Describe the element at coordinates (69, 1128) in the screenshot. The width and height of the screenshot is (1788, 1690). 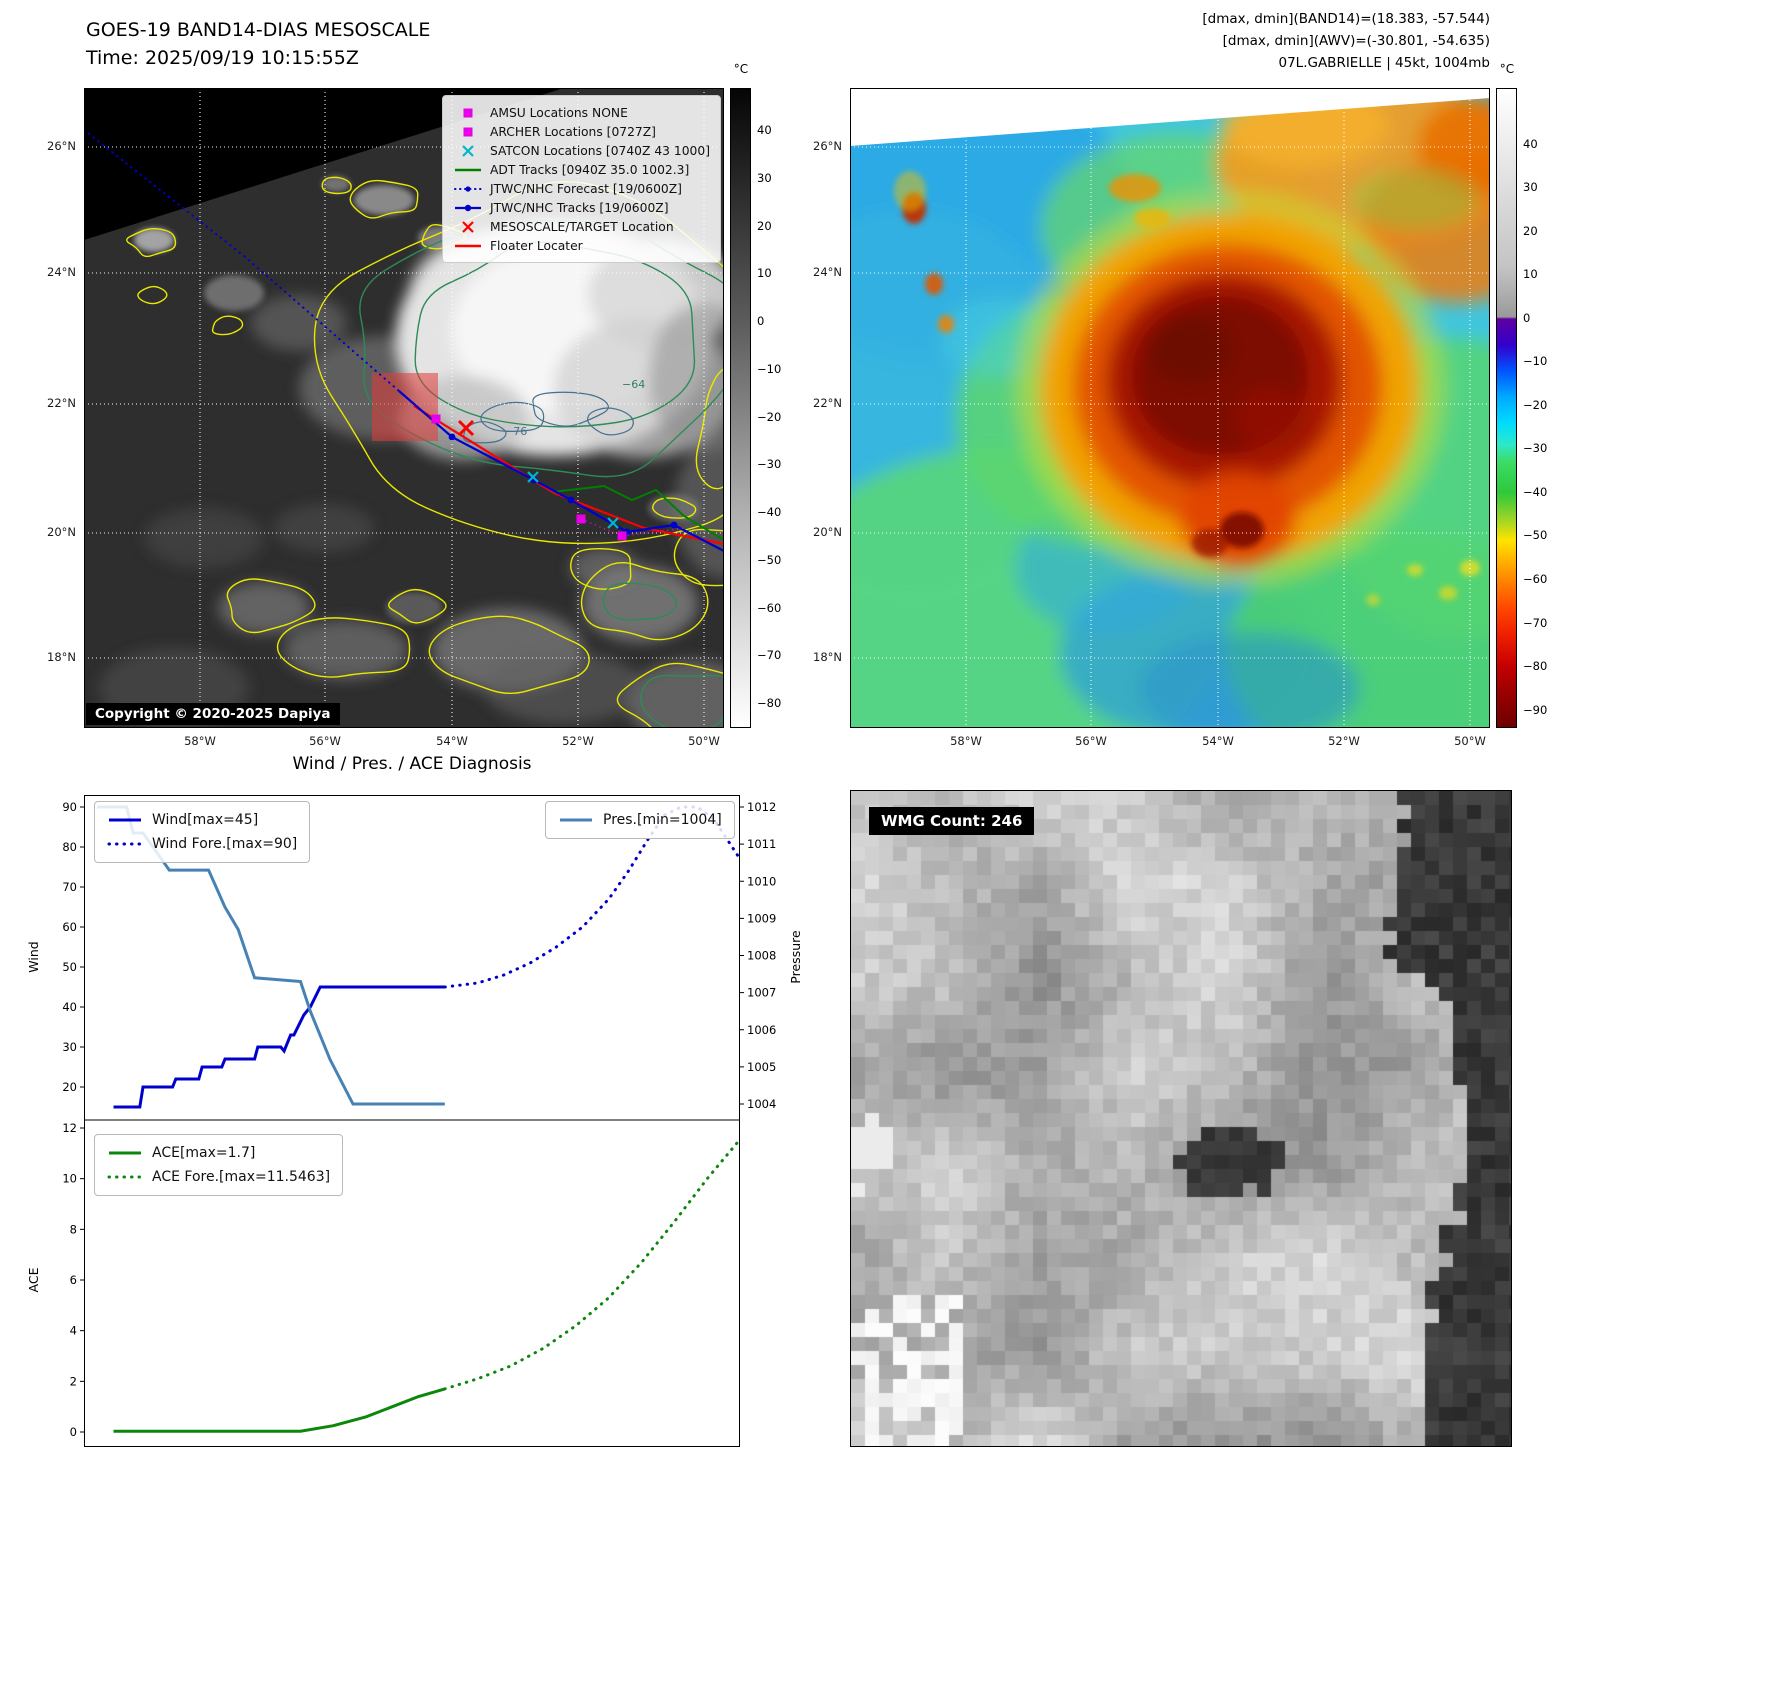
I see `axis-tick-label: 12` at that location.